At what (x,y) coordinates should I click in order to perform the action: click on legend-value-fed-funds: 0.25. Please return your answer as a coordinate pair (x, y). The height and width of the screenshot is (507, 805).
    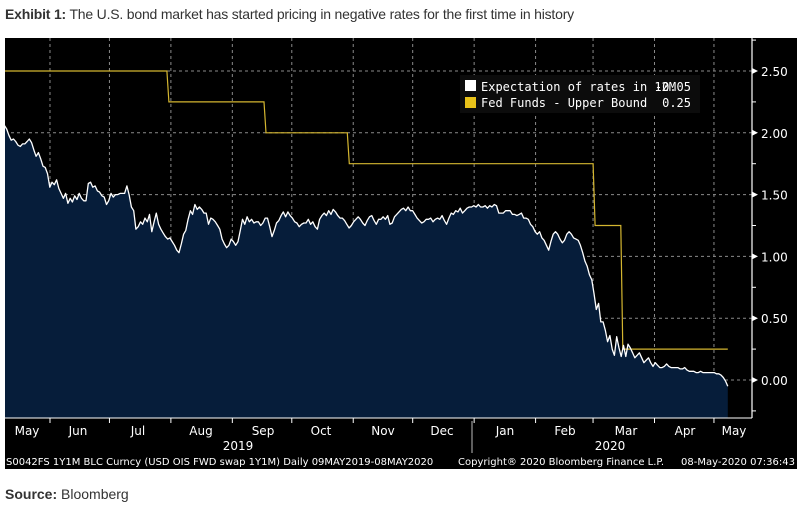
    Looking at the image, I should click on (676, 103).